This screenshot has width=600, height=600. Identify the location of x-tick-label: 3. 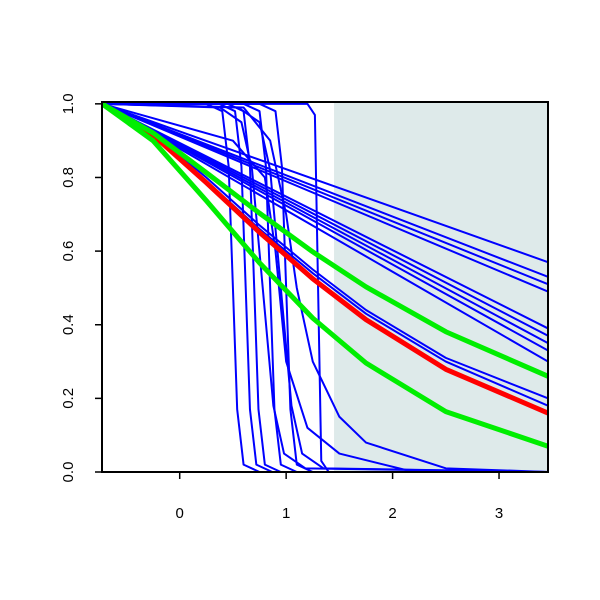
(499, 513).